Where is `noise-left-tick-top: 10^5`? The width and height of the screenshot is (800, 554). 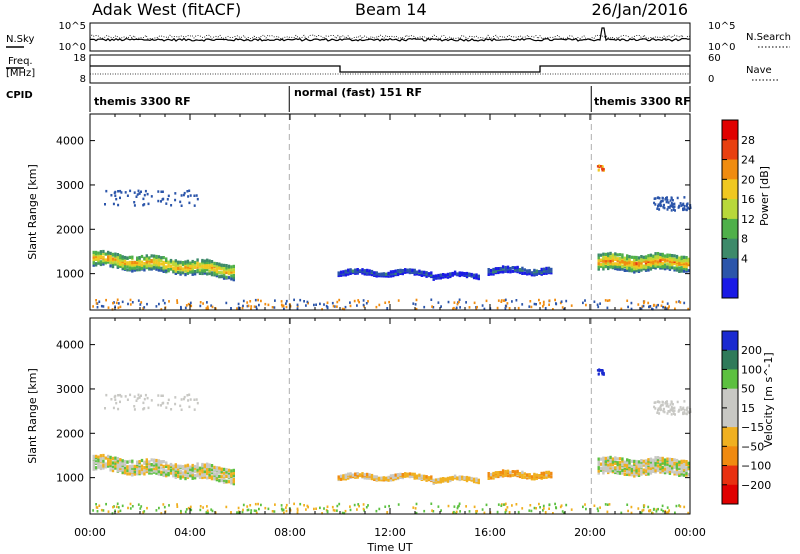
noise-left-tick-top: 10^5 is located at coordinates (72, 26).